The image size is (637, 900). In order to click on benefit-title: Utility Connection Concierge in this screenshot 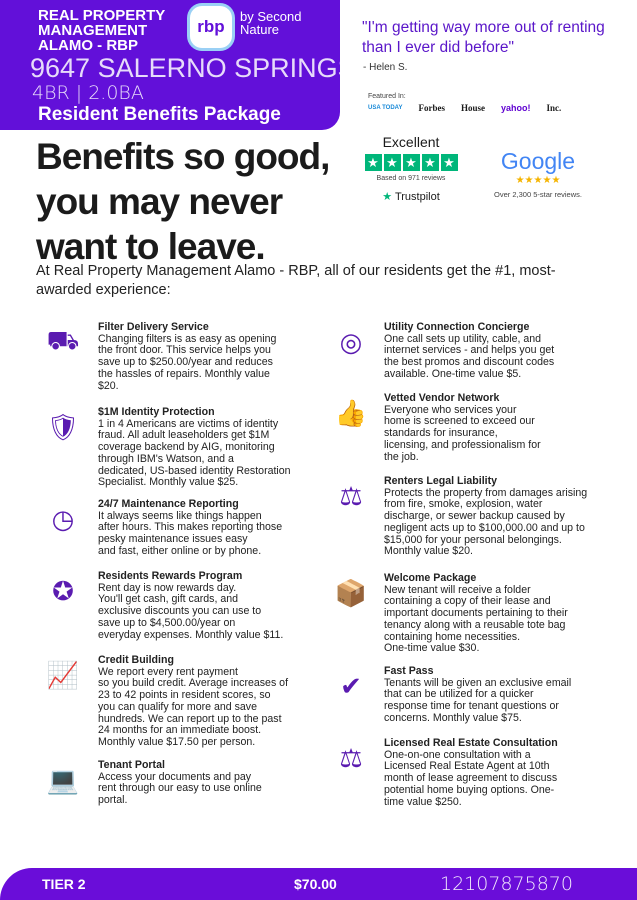, I will do `click(457, 327)`.